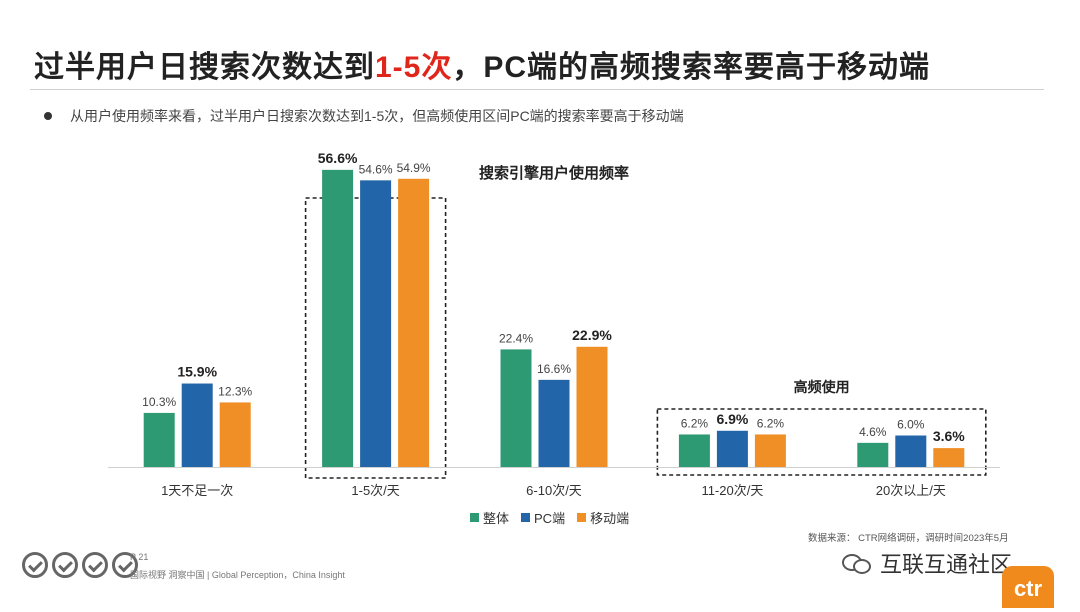 This screenshot has height=612, width=1080. I want to click on watermark-text: 互联互通社区, so click(946, 564).